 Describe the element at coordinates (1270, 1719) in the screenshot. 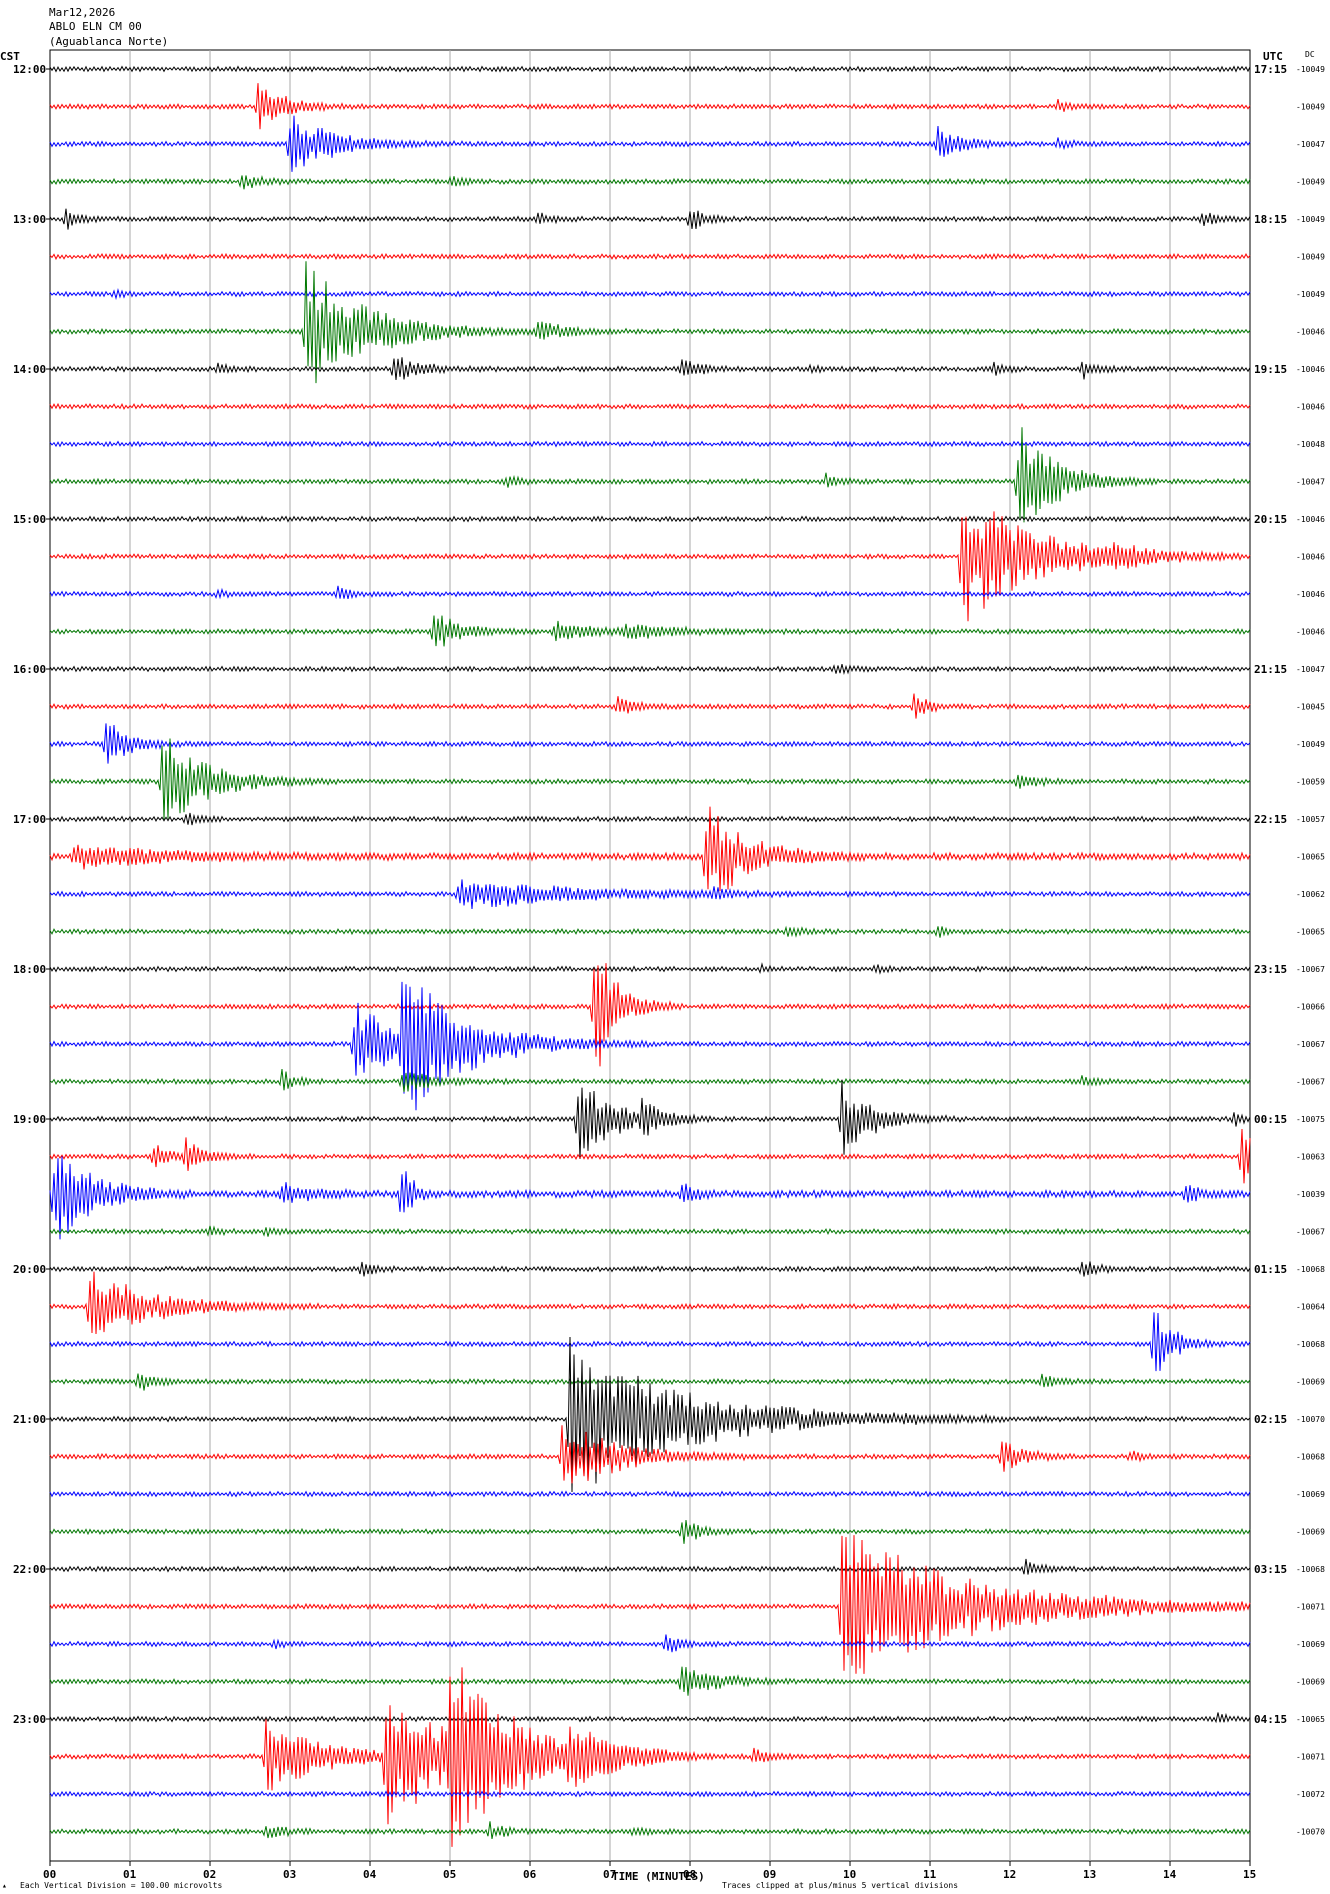

I see `utc-hour-label: 04:15` at that location.